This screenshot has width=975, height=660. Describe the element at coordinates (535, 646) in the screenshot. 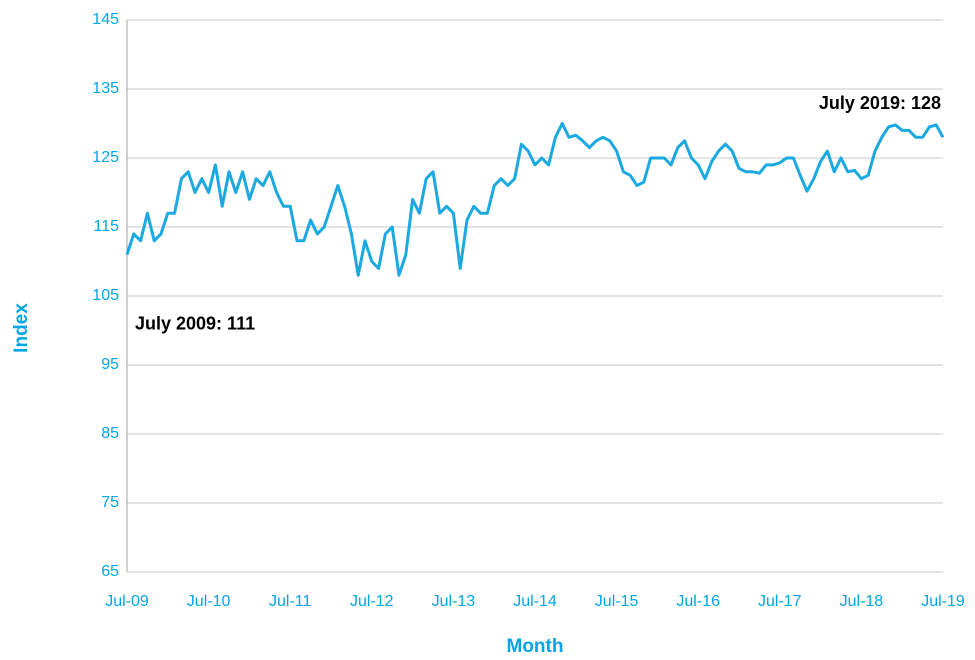

I see `x-axis-title: Month` at that location.